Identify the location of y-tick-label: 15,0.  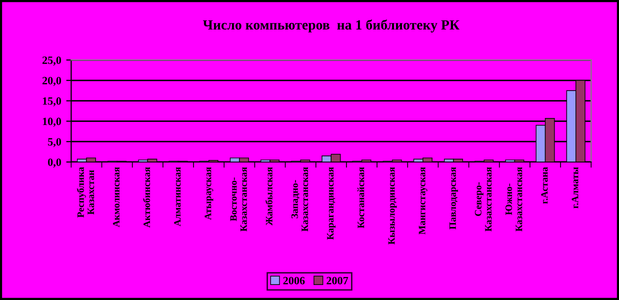
(52, 101).